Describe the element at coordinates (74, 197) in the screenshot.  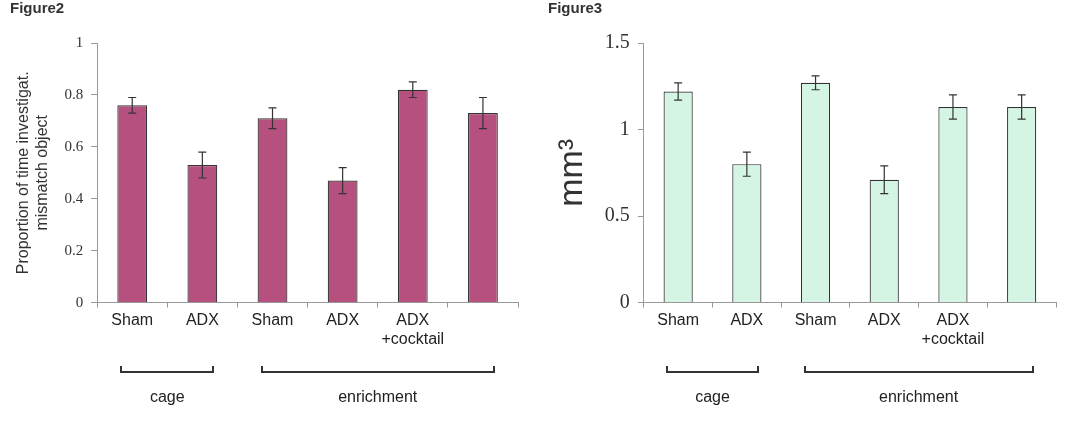
I see `y-tick-label: 0.4` at that location.